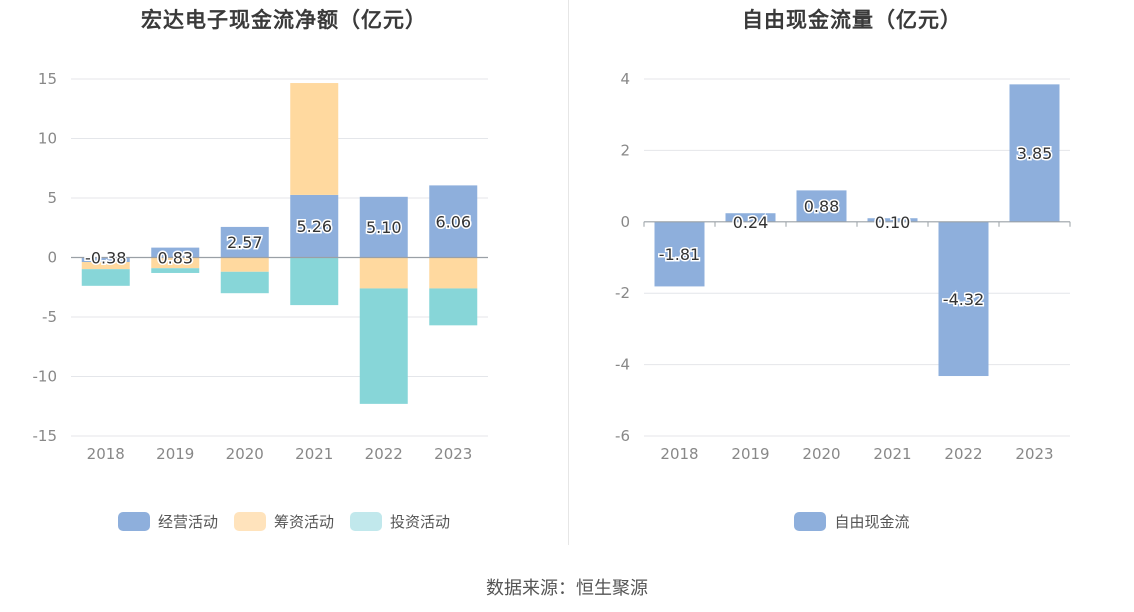 Image resolution: width=1134 pixels, height=612 pixels. What do you see at coordinates (175, 263) in the screenshot?
I see `bar-筹资活动-2019` at bounding box center [175, 263].